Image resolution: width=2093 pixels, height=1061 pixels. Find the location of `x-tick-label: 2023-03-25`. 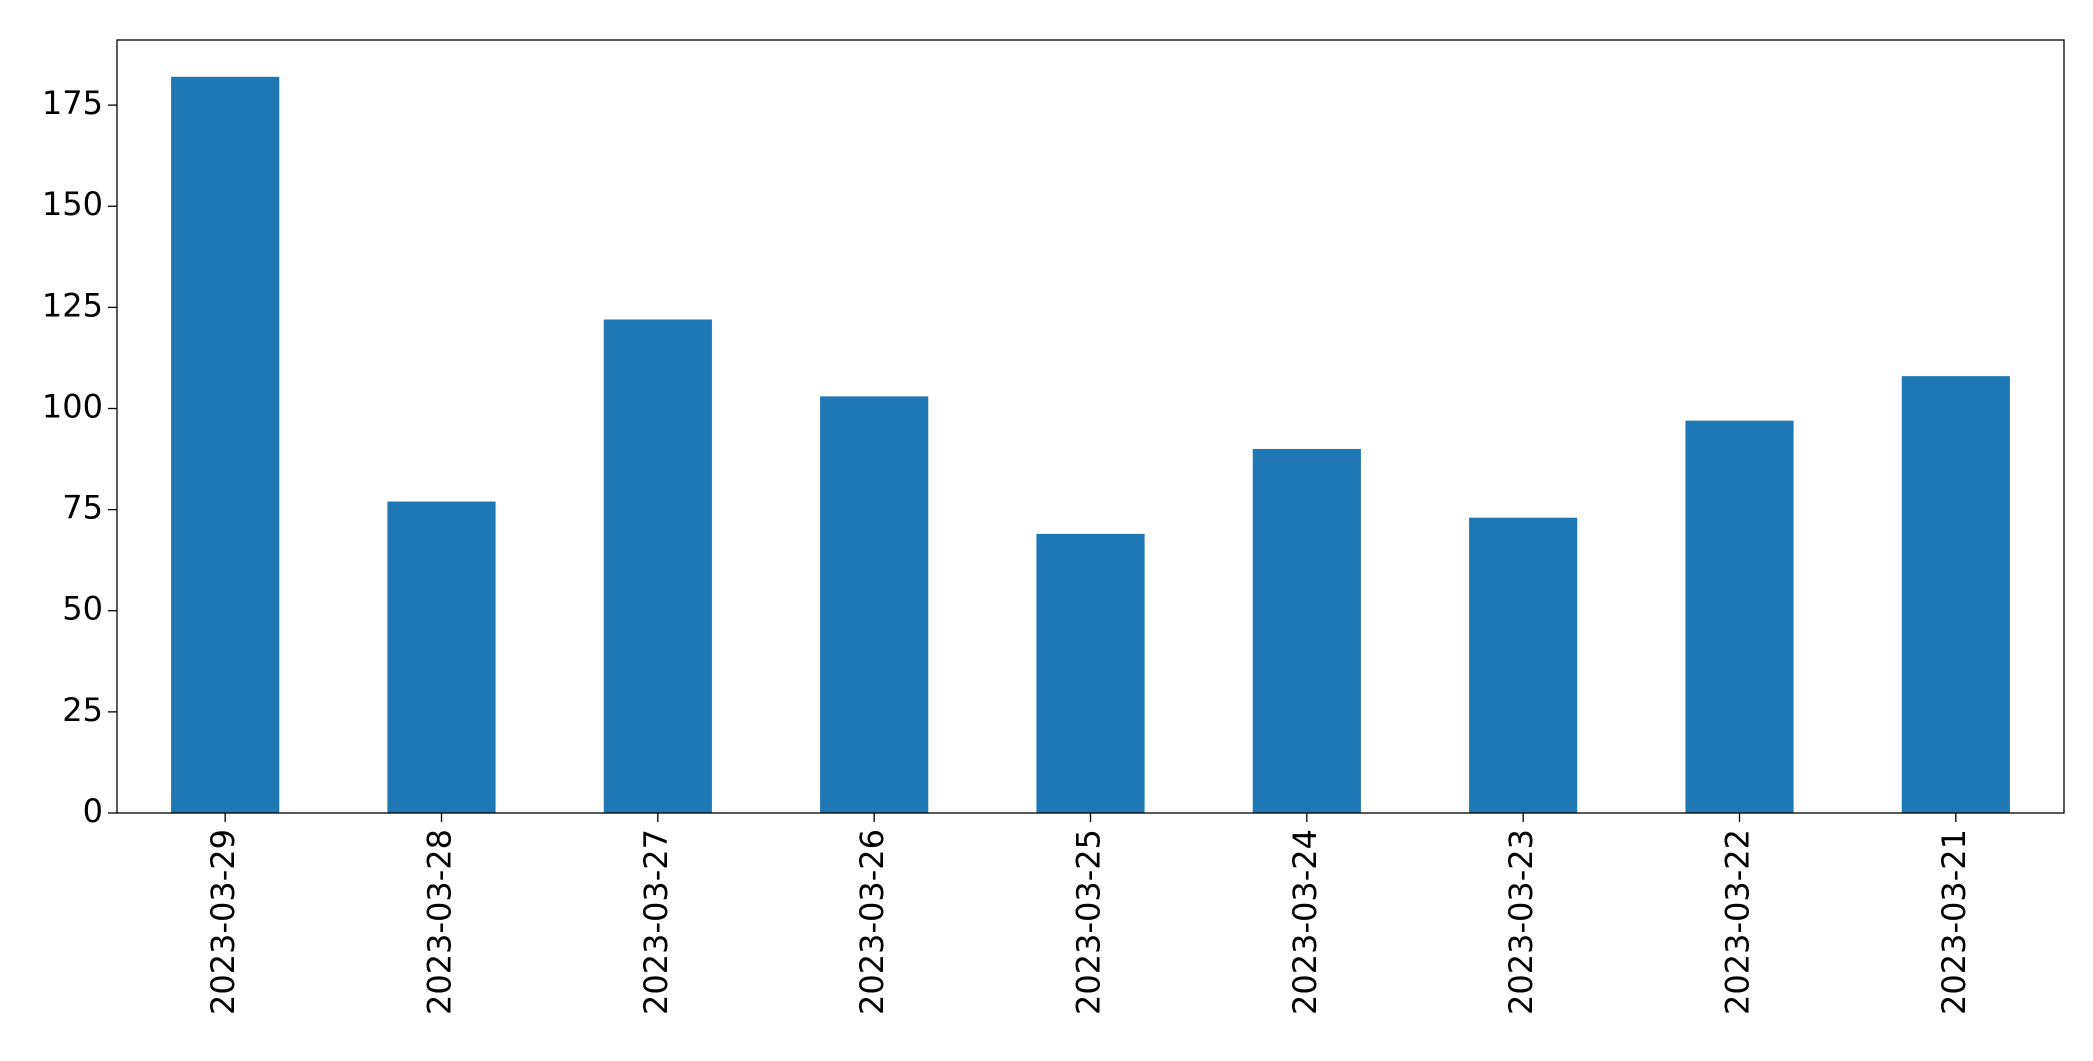

x-tick-label: 2023-03-25 is located at coordinates (1089, 922).